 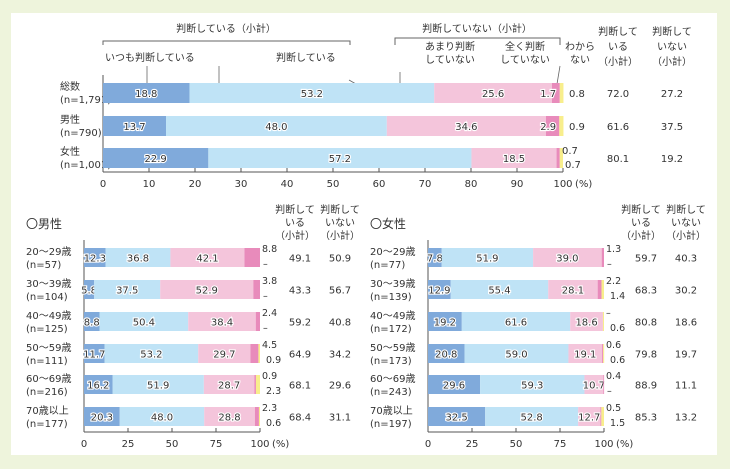 I want to click on data-label-not-much: 52.9, so click(x=207, y=291).